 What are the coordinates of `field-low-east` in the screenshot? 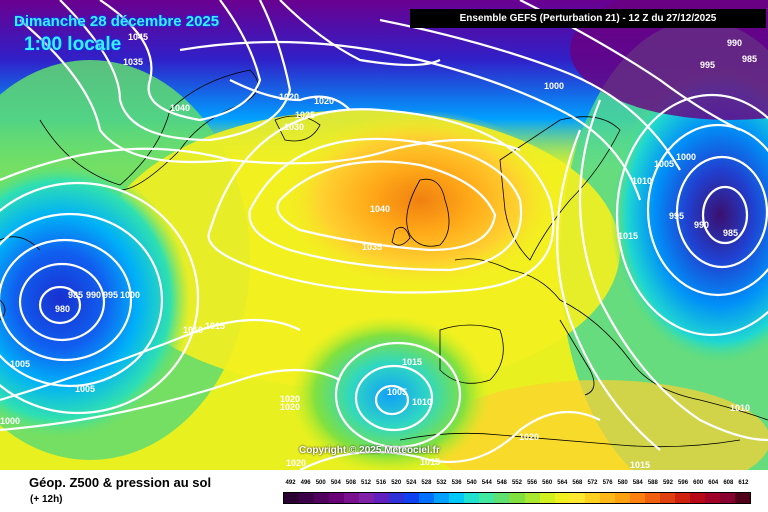 It's located at (689, 215).